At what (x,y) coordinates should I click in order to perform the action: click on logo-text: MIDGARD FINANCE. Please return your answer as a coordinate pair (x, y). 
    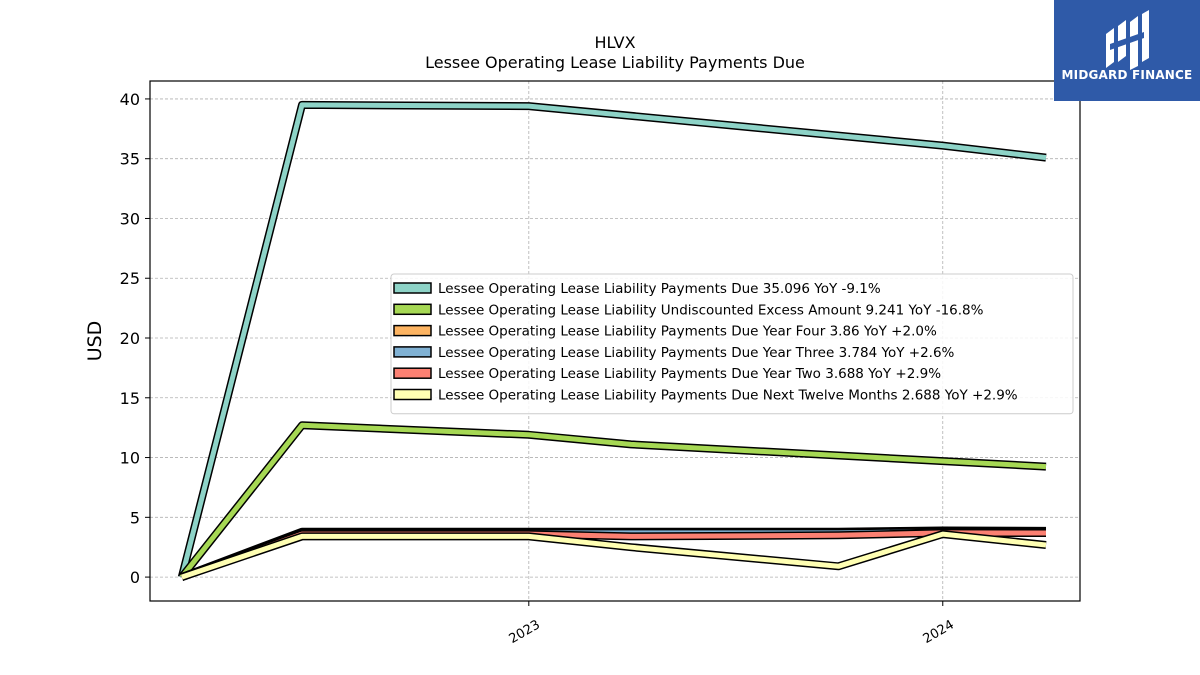
    Looking at the image, I should click on (1127, 75).